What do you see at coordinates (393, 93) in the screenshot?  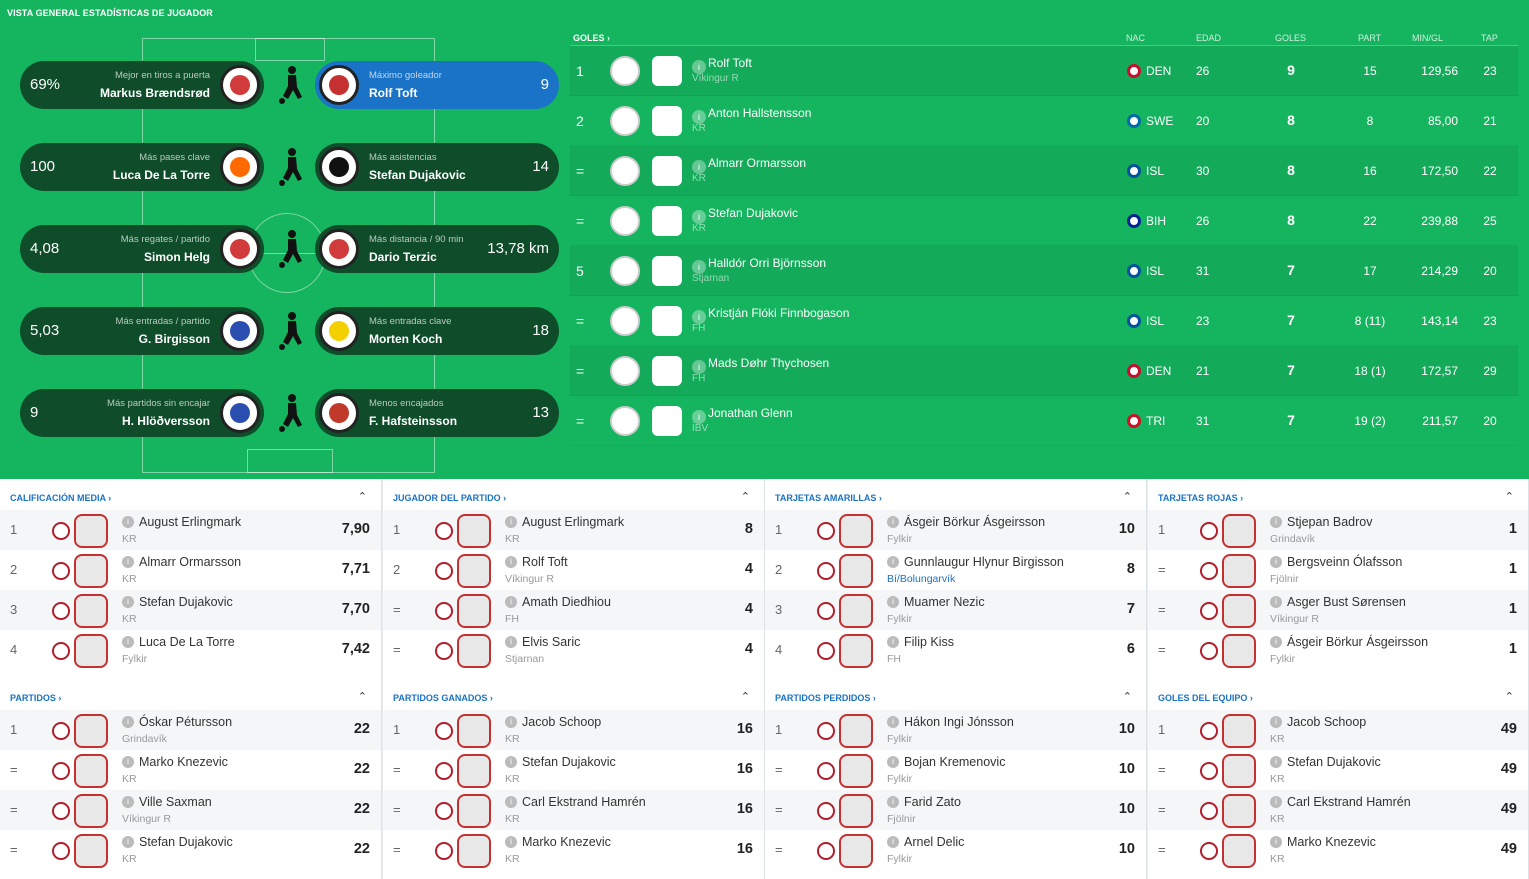 I see `highlight-player-name: Rolf Toft` at bounding box center [393, 93].